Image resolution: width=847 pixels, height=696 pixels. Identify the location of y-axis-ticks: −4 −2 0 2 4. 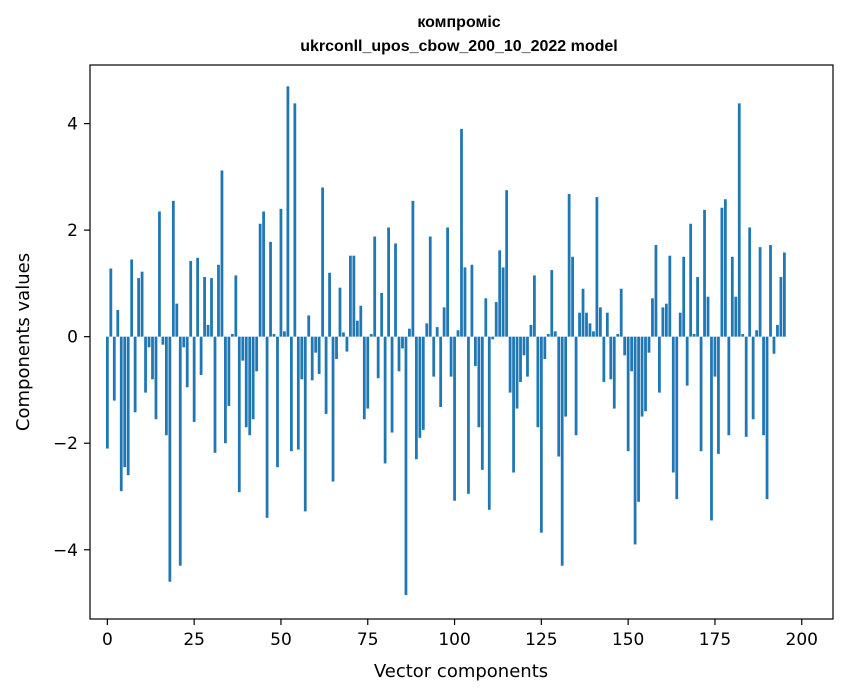
(71, 338).